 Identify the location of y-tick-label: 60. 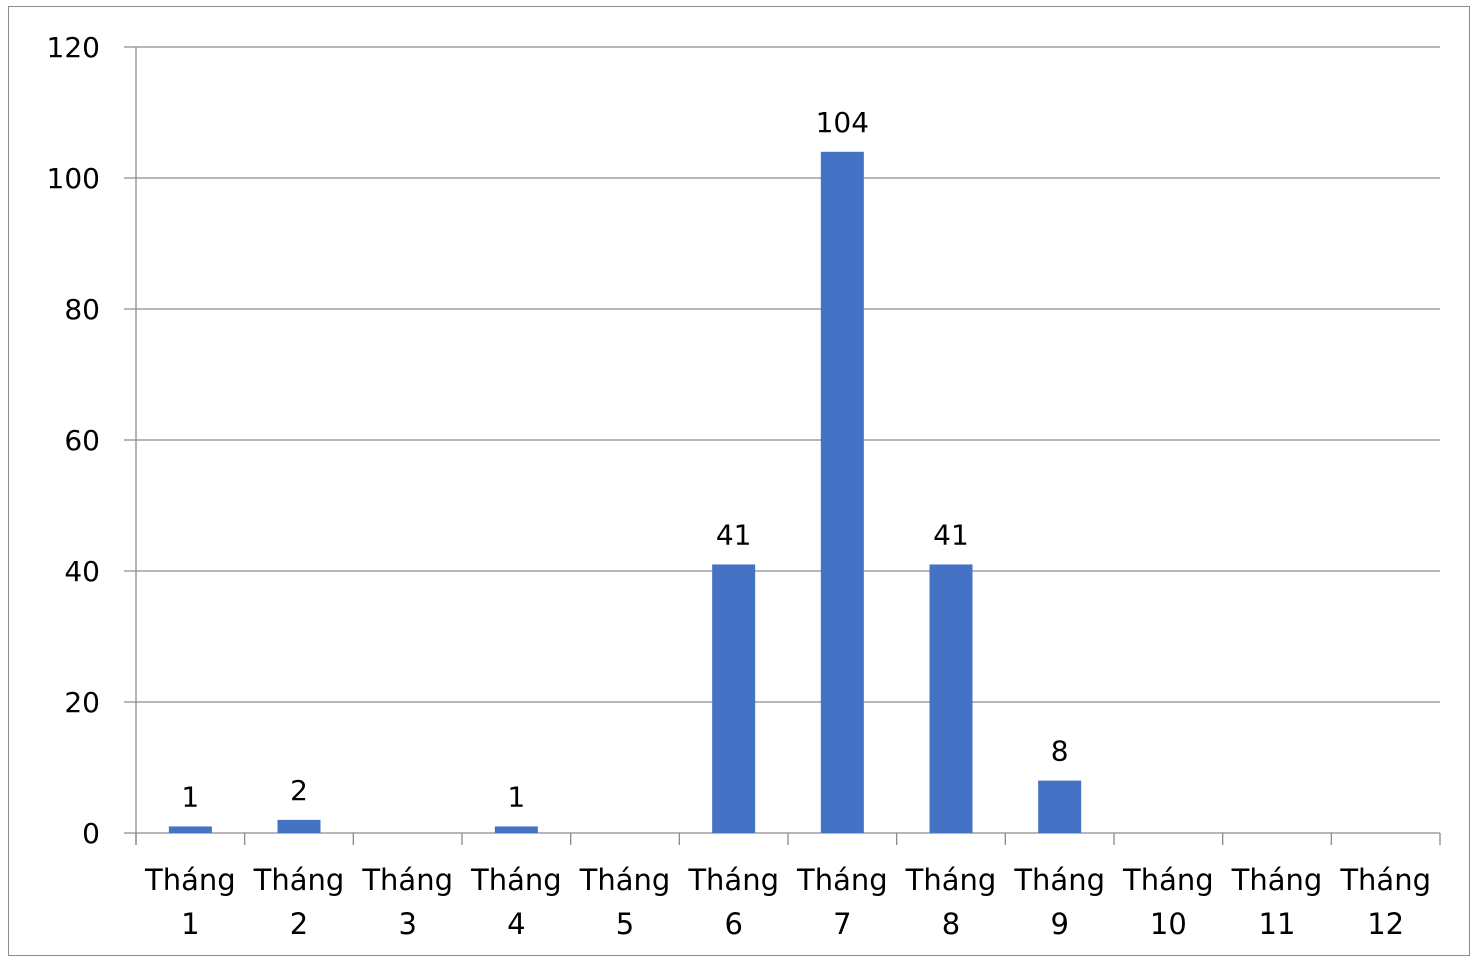
(82, 440).